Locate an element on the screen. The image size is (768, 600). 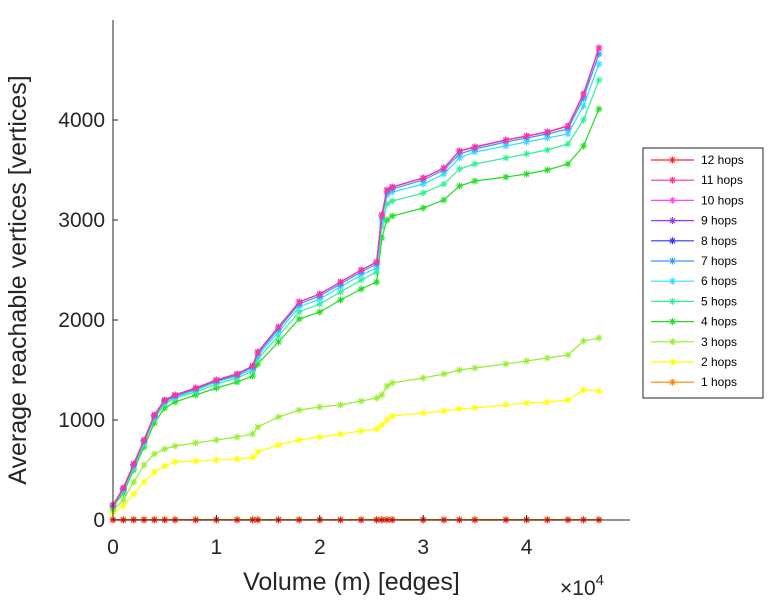
series-2-hops is located at coordinates (356, 451).